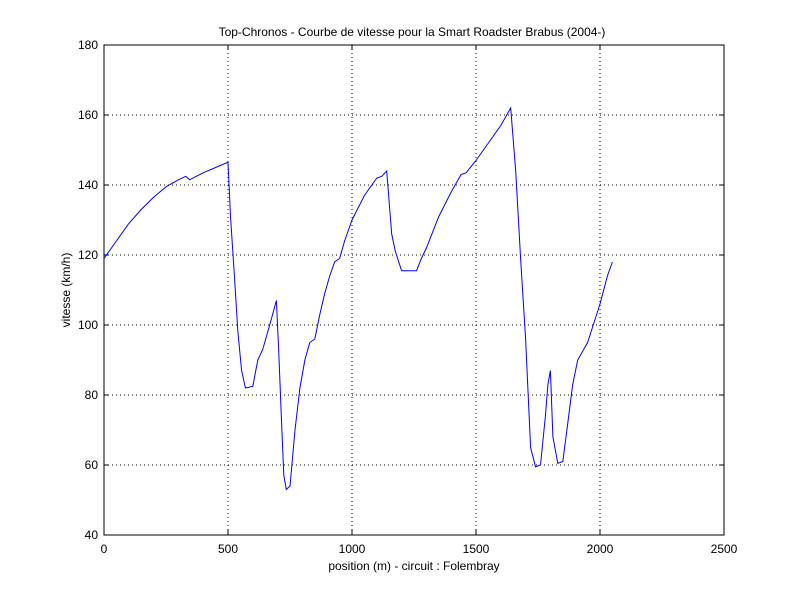  Describe the element at coordinates (476, 549) in the screenshot. I see `x-tick-label: 1500` at that location.